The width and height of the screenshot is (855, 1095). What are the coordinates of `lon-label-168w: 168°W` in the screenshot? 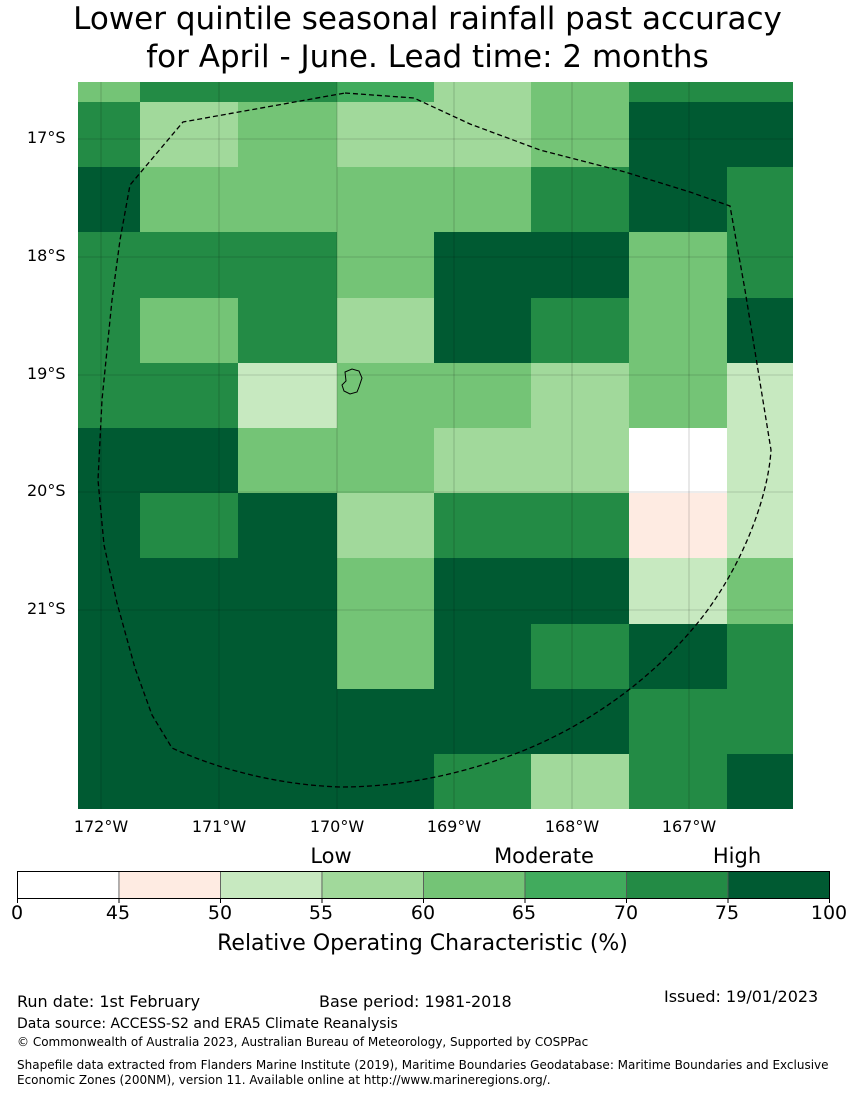 It's located at (572, 826).